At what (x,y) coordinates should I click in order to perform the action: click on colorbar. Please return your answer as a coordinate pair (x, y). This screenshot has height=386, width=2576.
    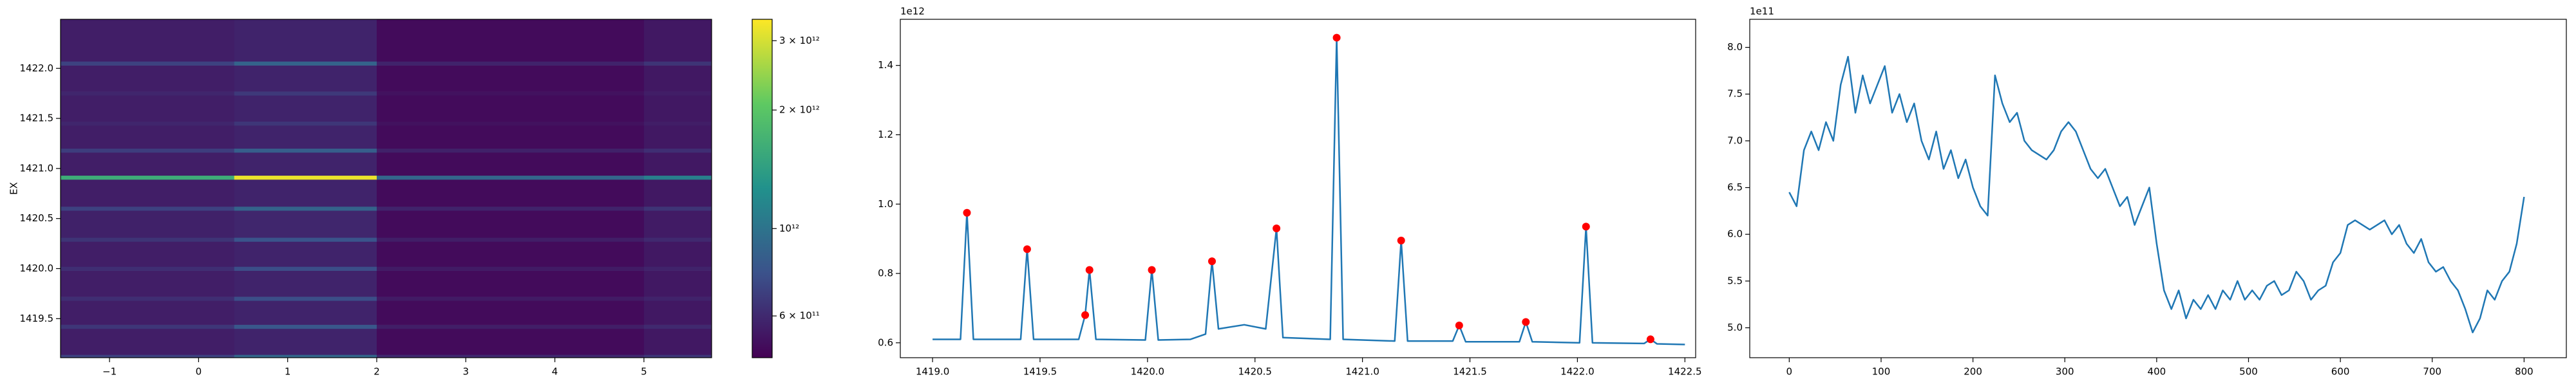
    Looking at the image, I should click on (762, 188).